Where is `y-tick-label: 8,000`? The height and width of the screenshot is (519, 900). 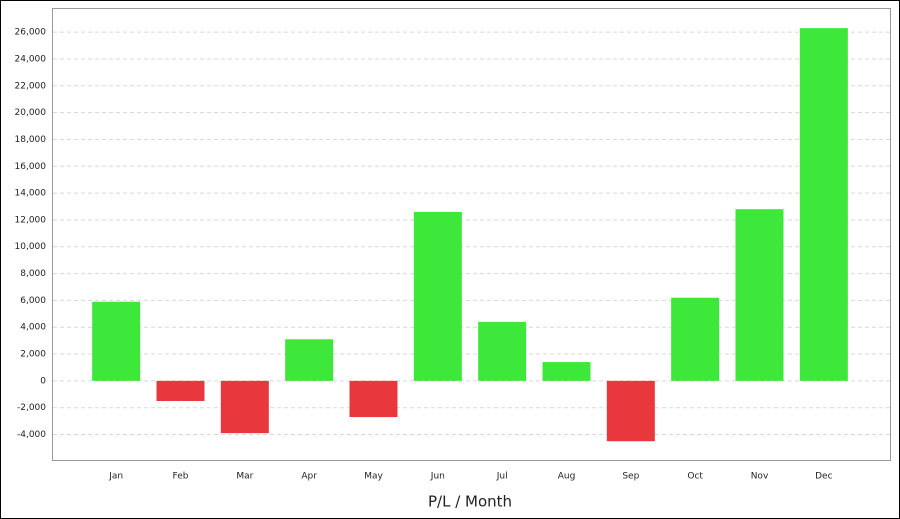 y-tick-label: 8,000 is located at coordinates (33, 274).